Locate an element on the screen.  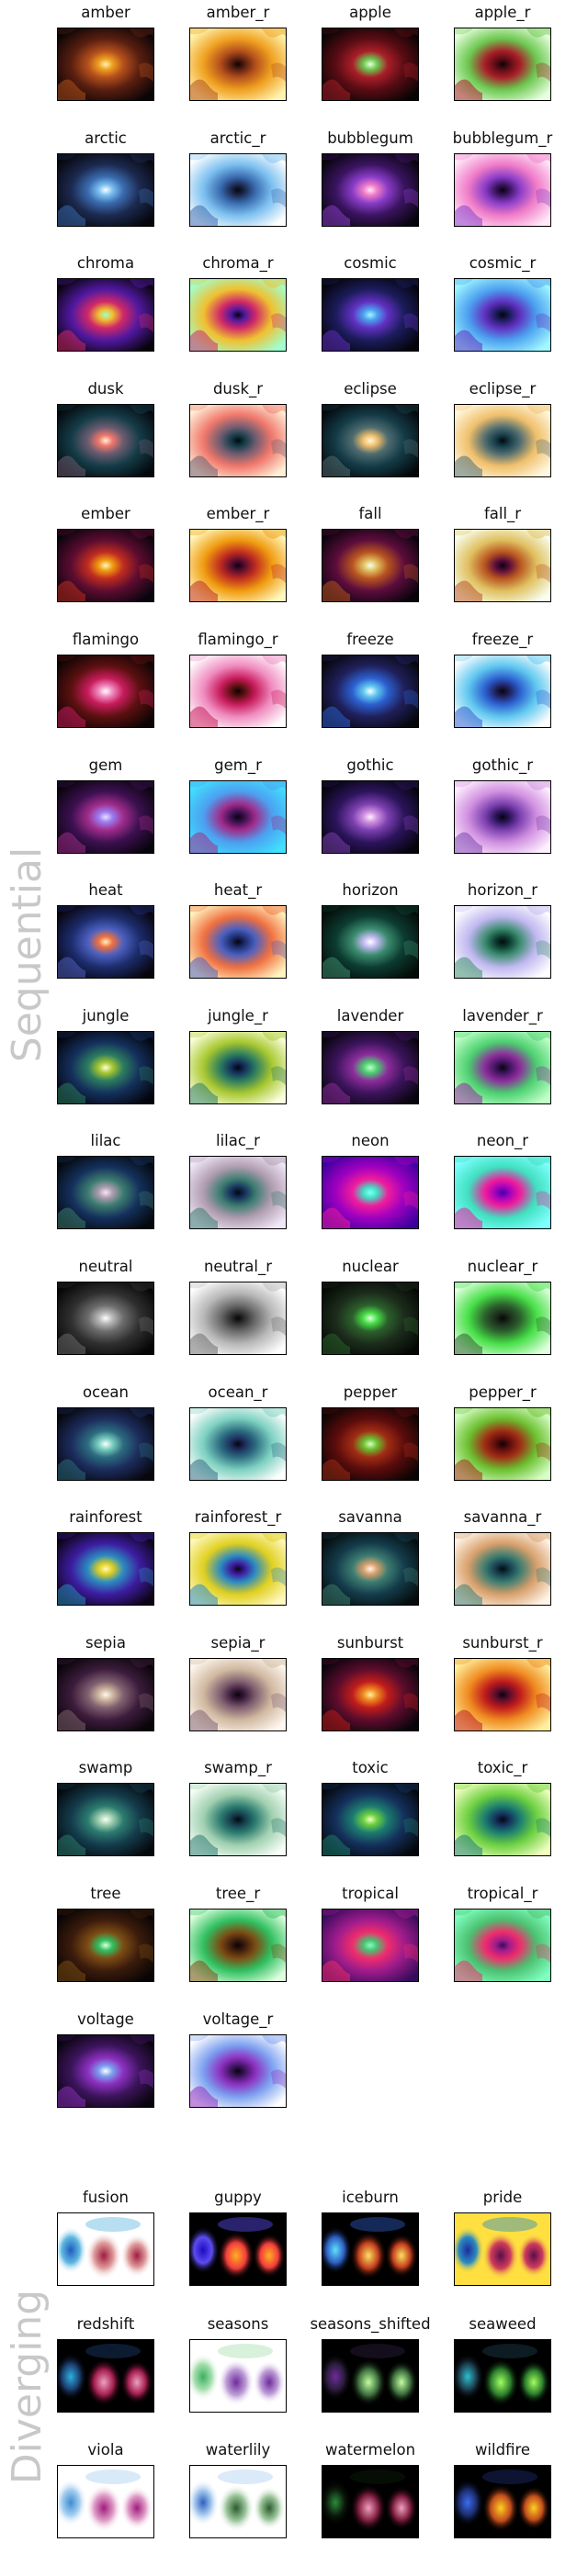
colormap-title: lilac is located at coordinates (105, 1140).